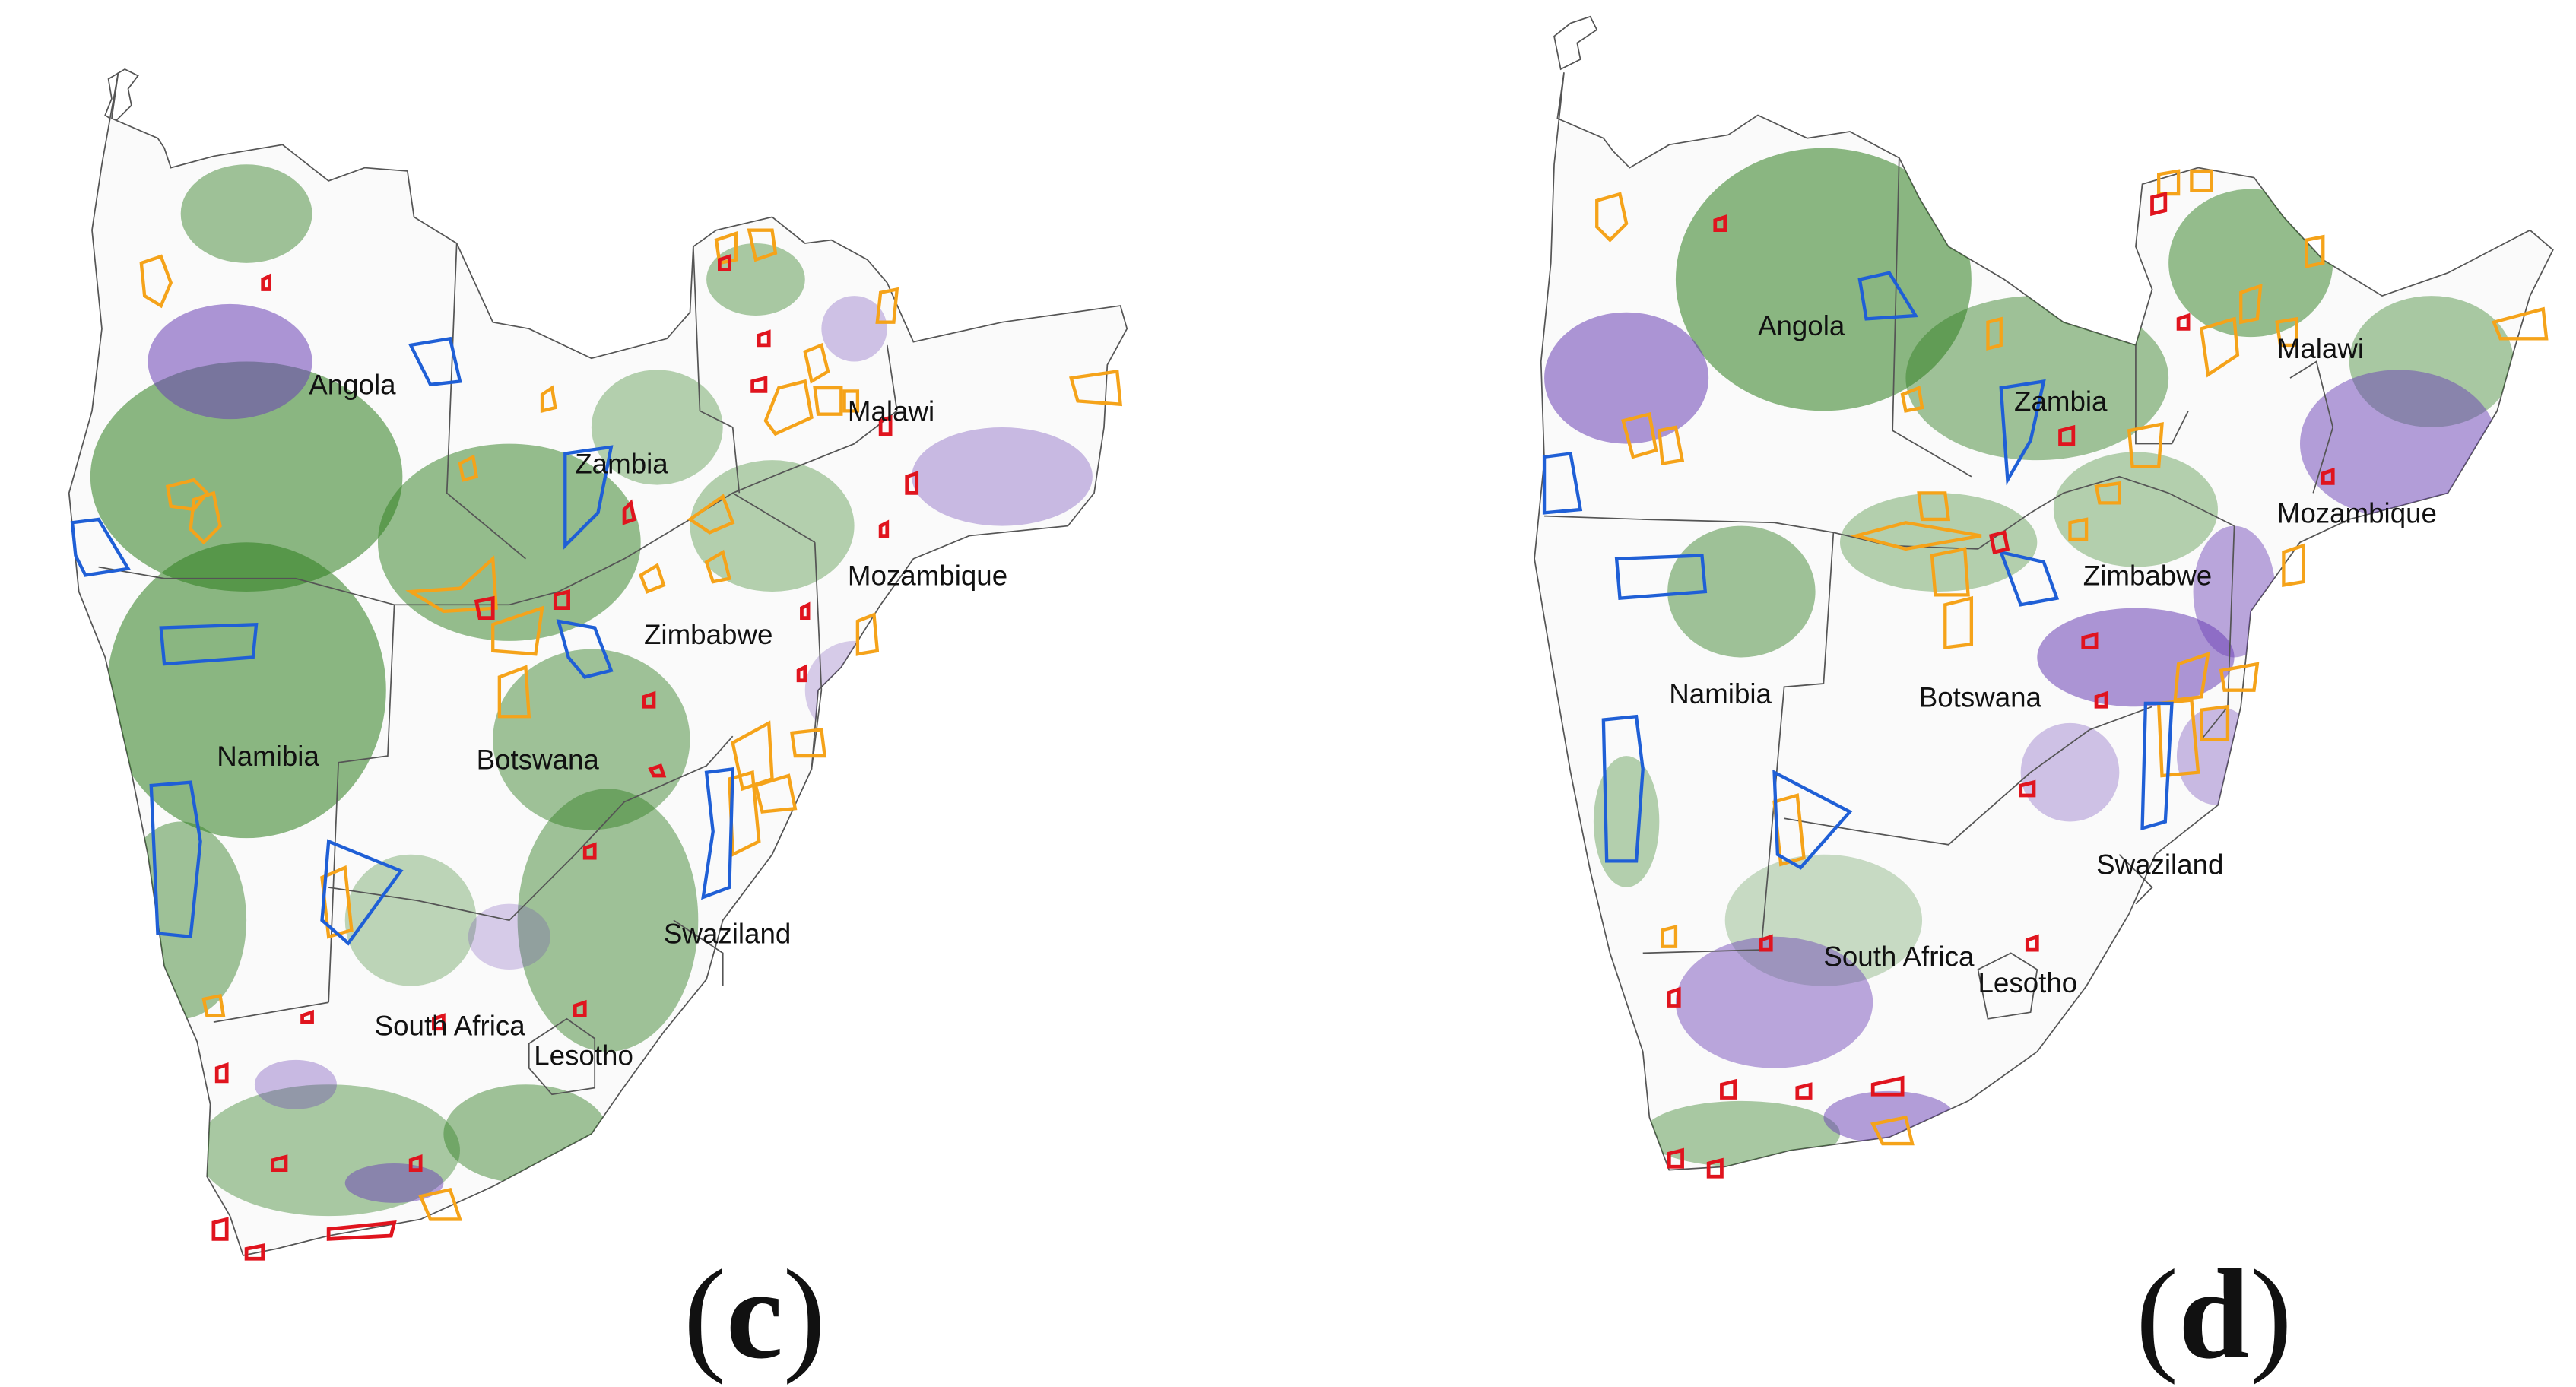 Image resolution: width=2576 pixels, height=1387 pixels. Describe the element at coordinates (1858, 570) in the screenshot. I see `outlines-blue-d` at that location.